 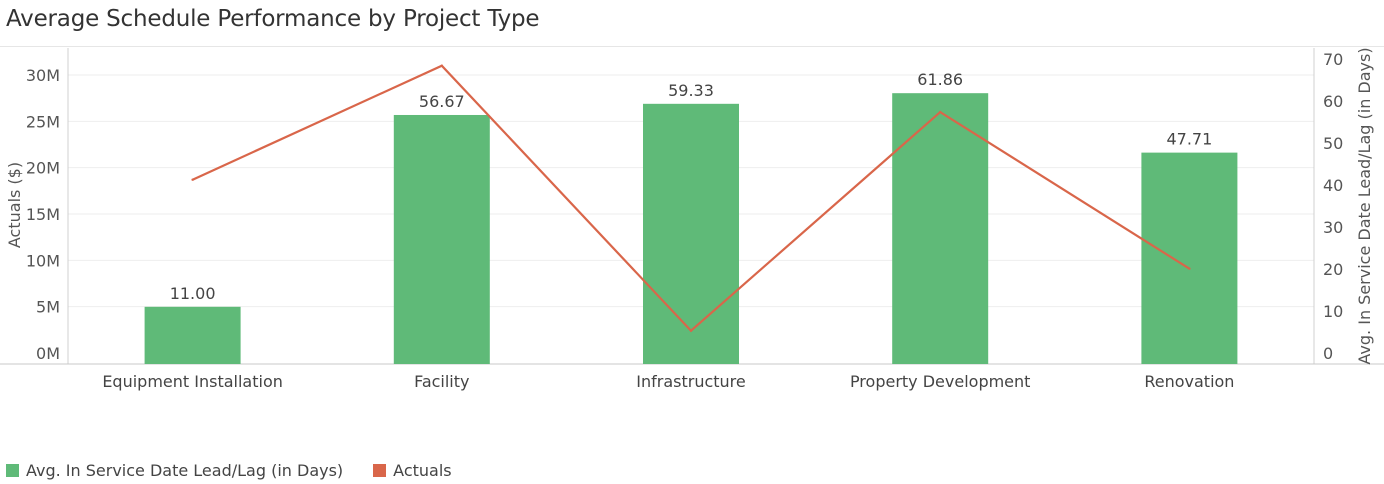 I want to click on left-tick-label: 20M, so click(x=43, y=168).